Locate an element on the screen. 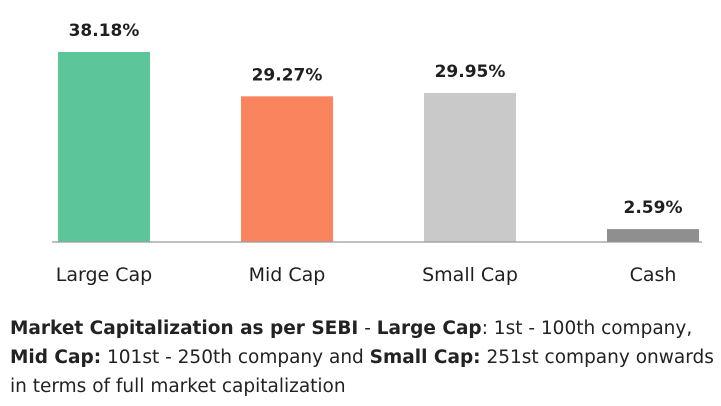  caption-bold-segment: Market Capitalization as per SEBI is located at coordinates (184, 328).